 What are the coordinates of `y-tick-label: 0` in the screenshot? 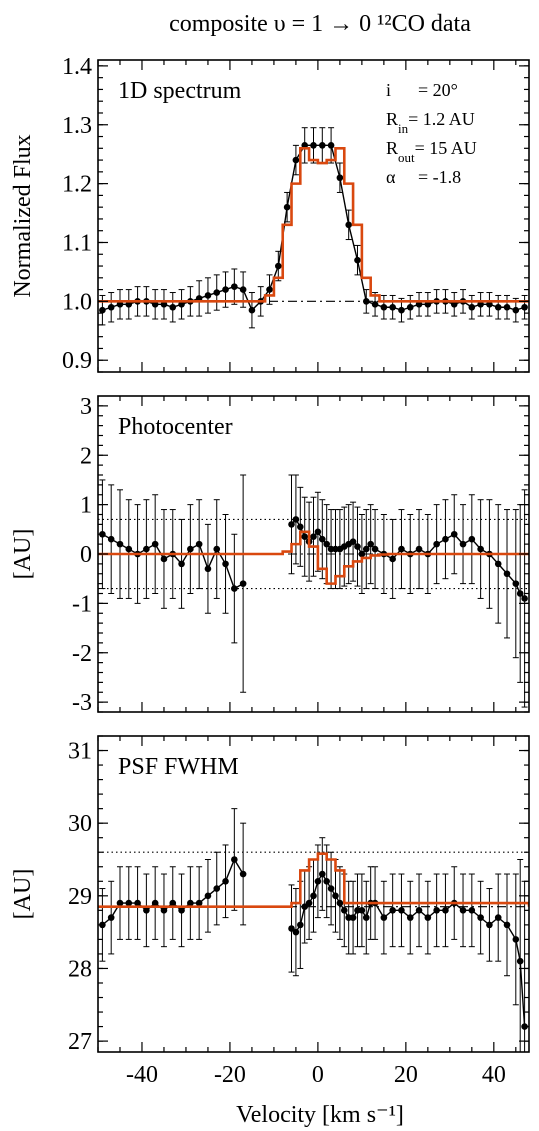 It's located at (86, 555).